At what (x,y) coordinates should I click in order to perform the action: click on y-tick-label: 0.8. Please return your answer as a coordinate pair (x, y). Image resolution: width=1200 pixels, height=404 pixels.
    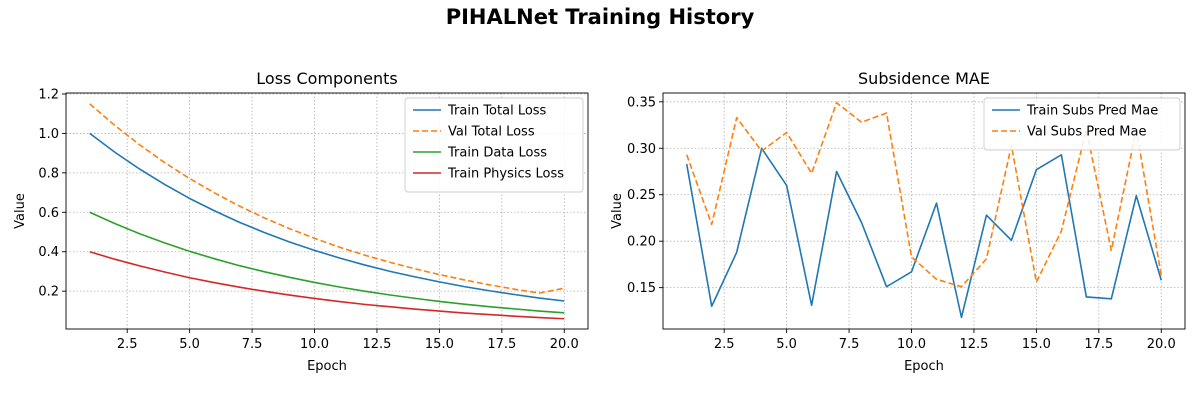
    Looking at the image, I should click on (48, 173).